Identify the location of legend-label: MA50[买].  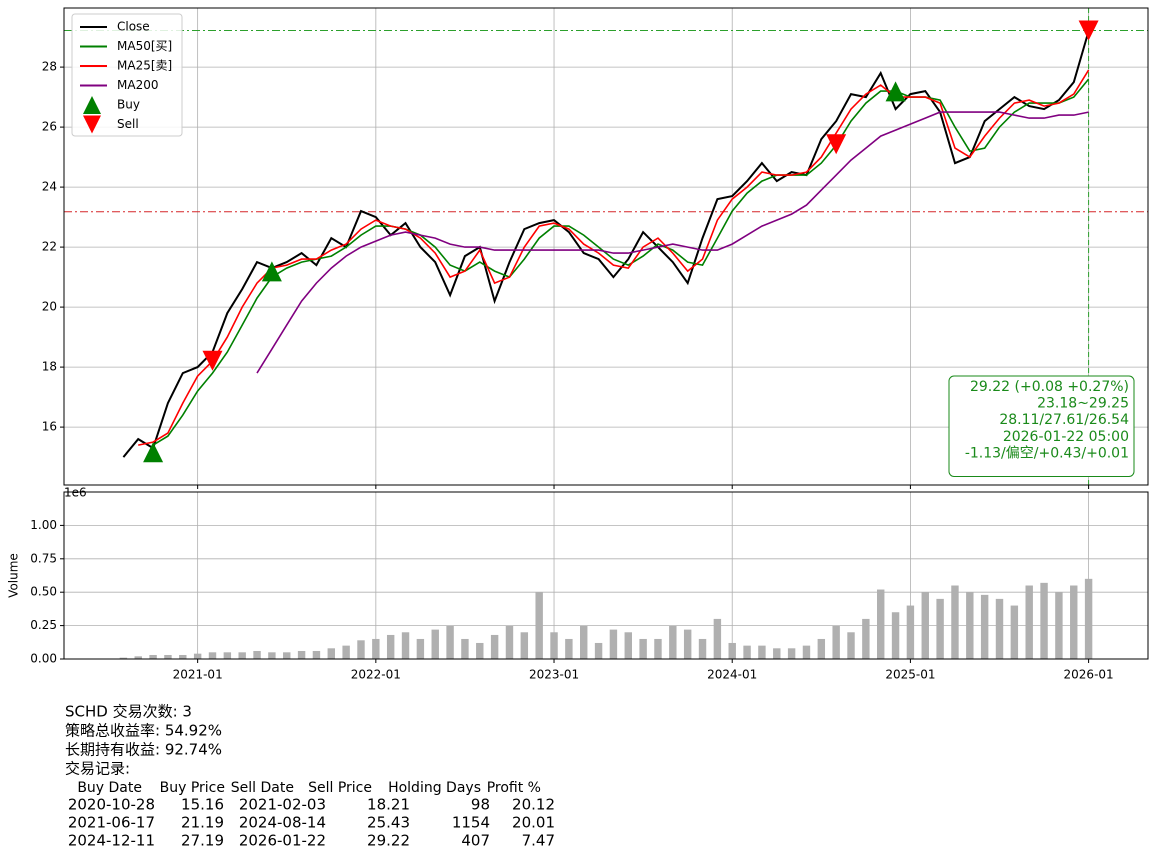
(144, 46).